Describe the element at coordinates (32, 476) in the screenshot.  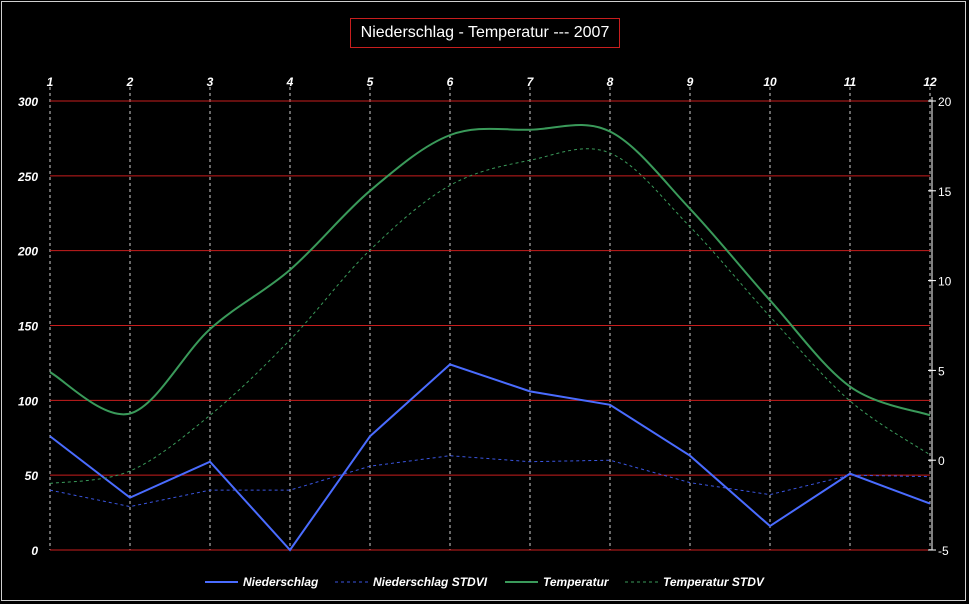
I see `y-left-tick-label: 50` at that location.